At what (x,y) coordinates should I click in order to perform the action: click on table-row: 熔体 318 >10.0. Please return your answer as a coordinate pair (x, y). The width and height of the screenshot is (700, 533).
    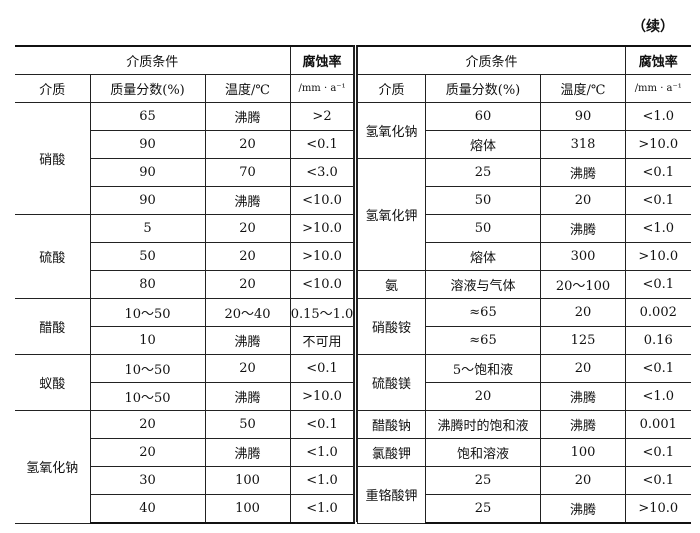
    Looking at the image, I should click on (524, 144).